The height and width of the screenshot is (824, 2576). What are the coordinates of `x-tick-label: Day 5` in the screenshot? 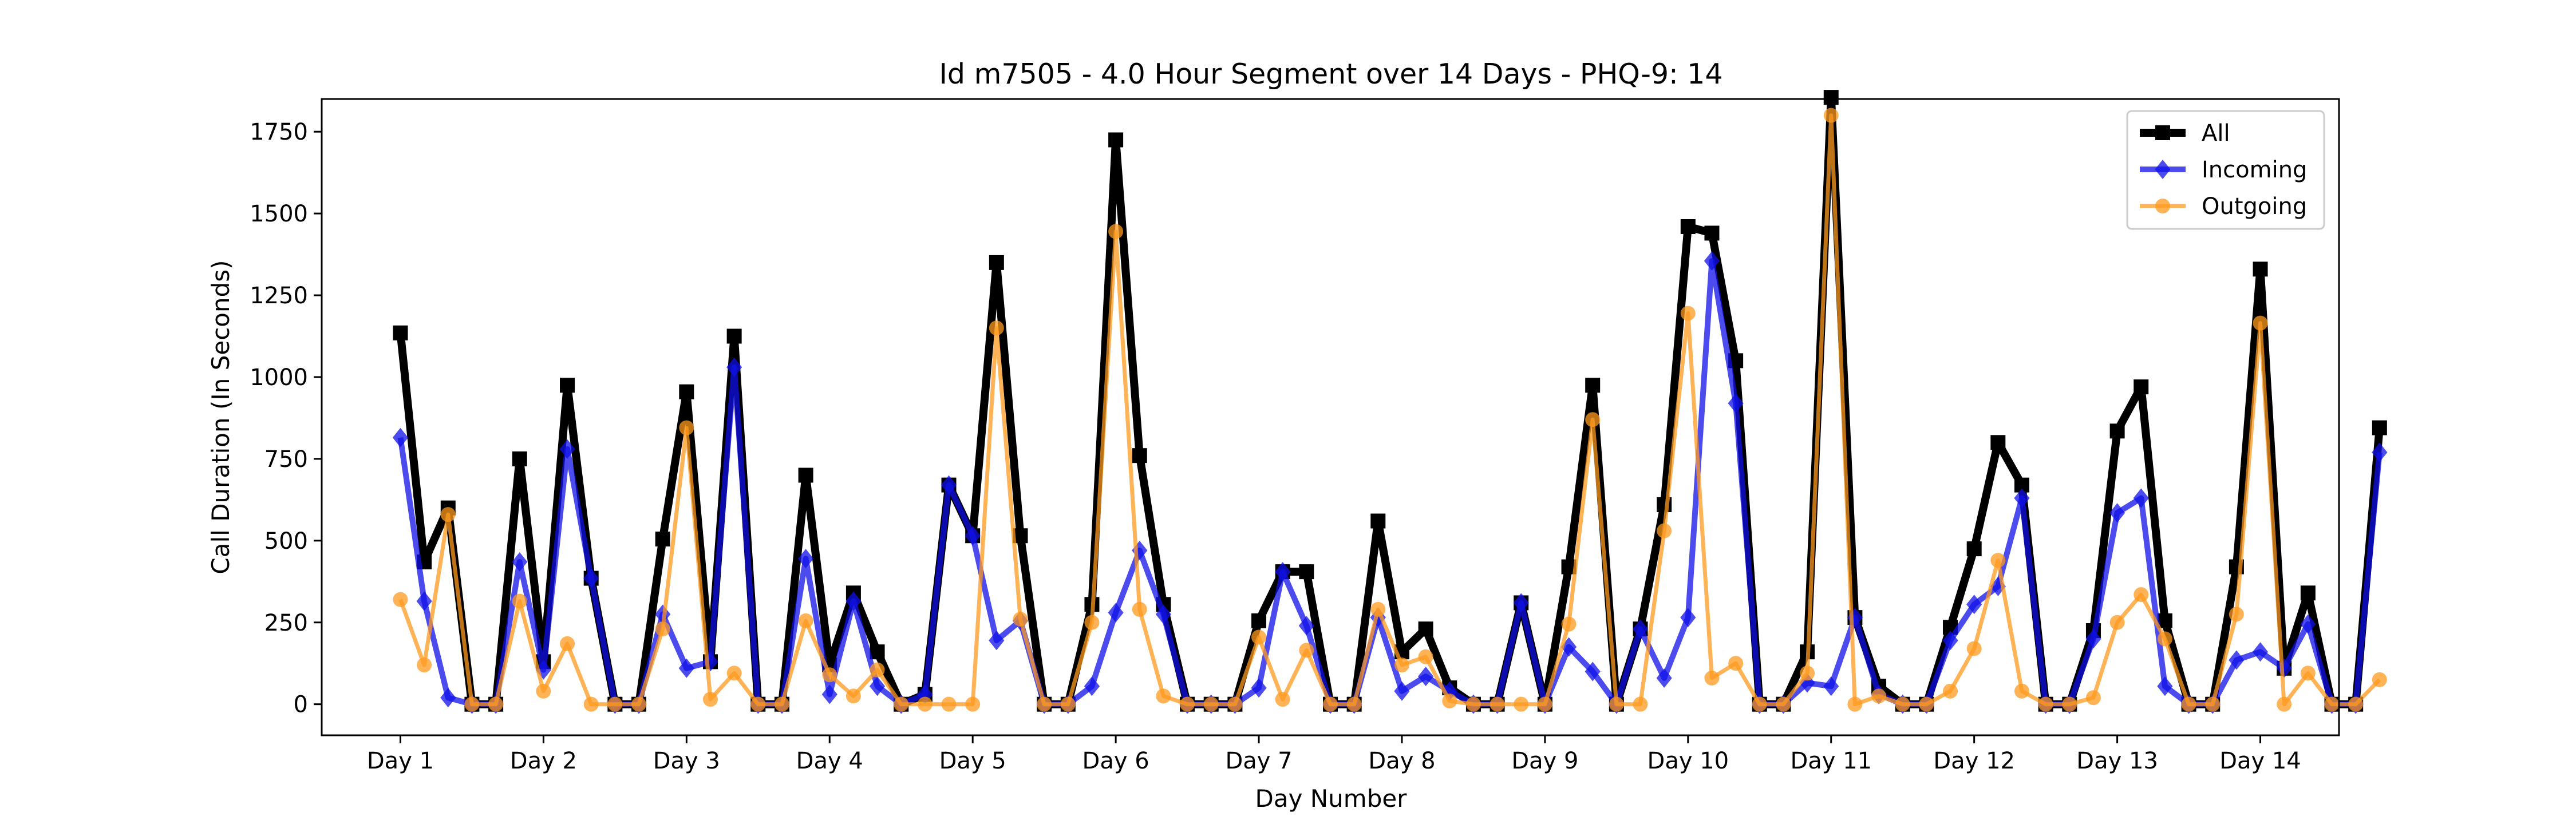 It's located at (972, 761).